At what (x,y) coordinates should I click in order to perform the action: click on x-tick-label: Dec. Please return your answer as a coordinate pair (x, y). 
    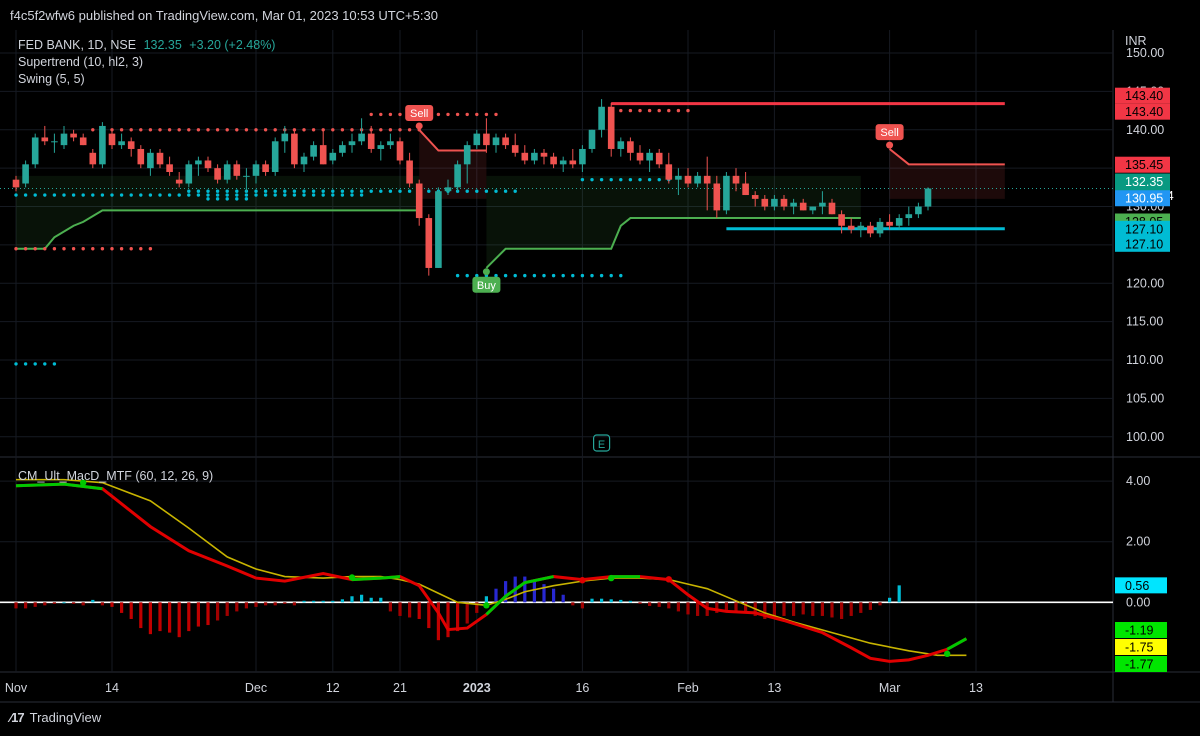
    Looking at the image, I should click on (256, 688).